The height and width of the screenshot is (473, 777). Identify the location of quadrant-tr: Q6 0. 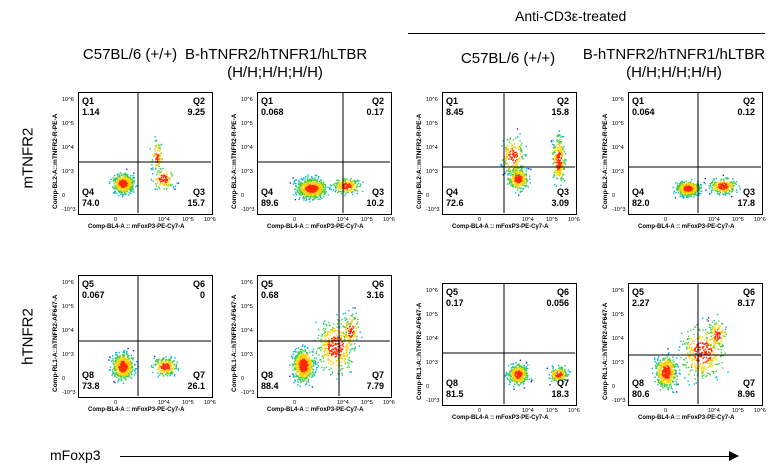
(199, 290).